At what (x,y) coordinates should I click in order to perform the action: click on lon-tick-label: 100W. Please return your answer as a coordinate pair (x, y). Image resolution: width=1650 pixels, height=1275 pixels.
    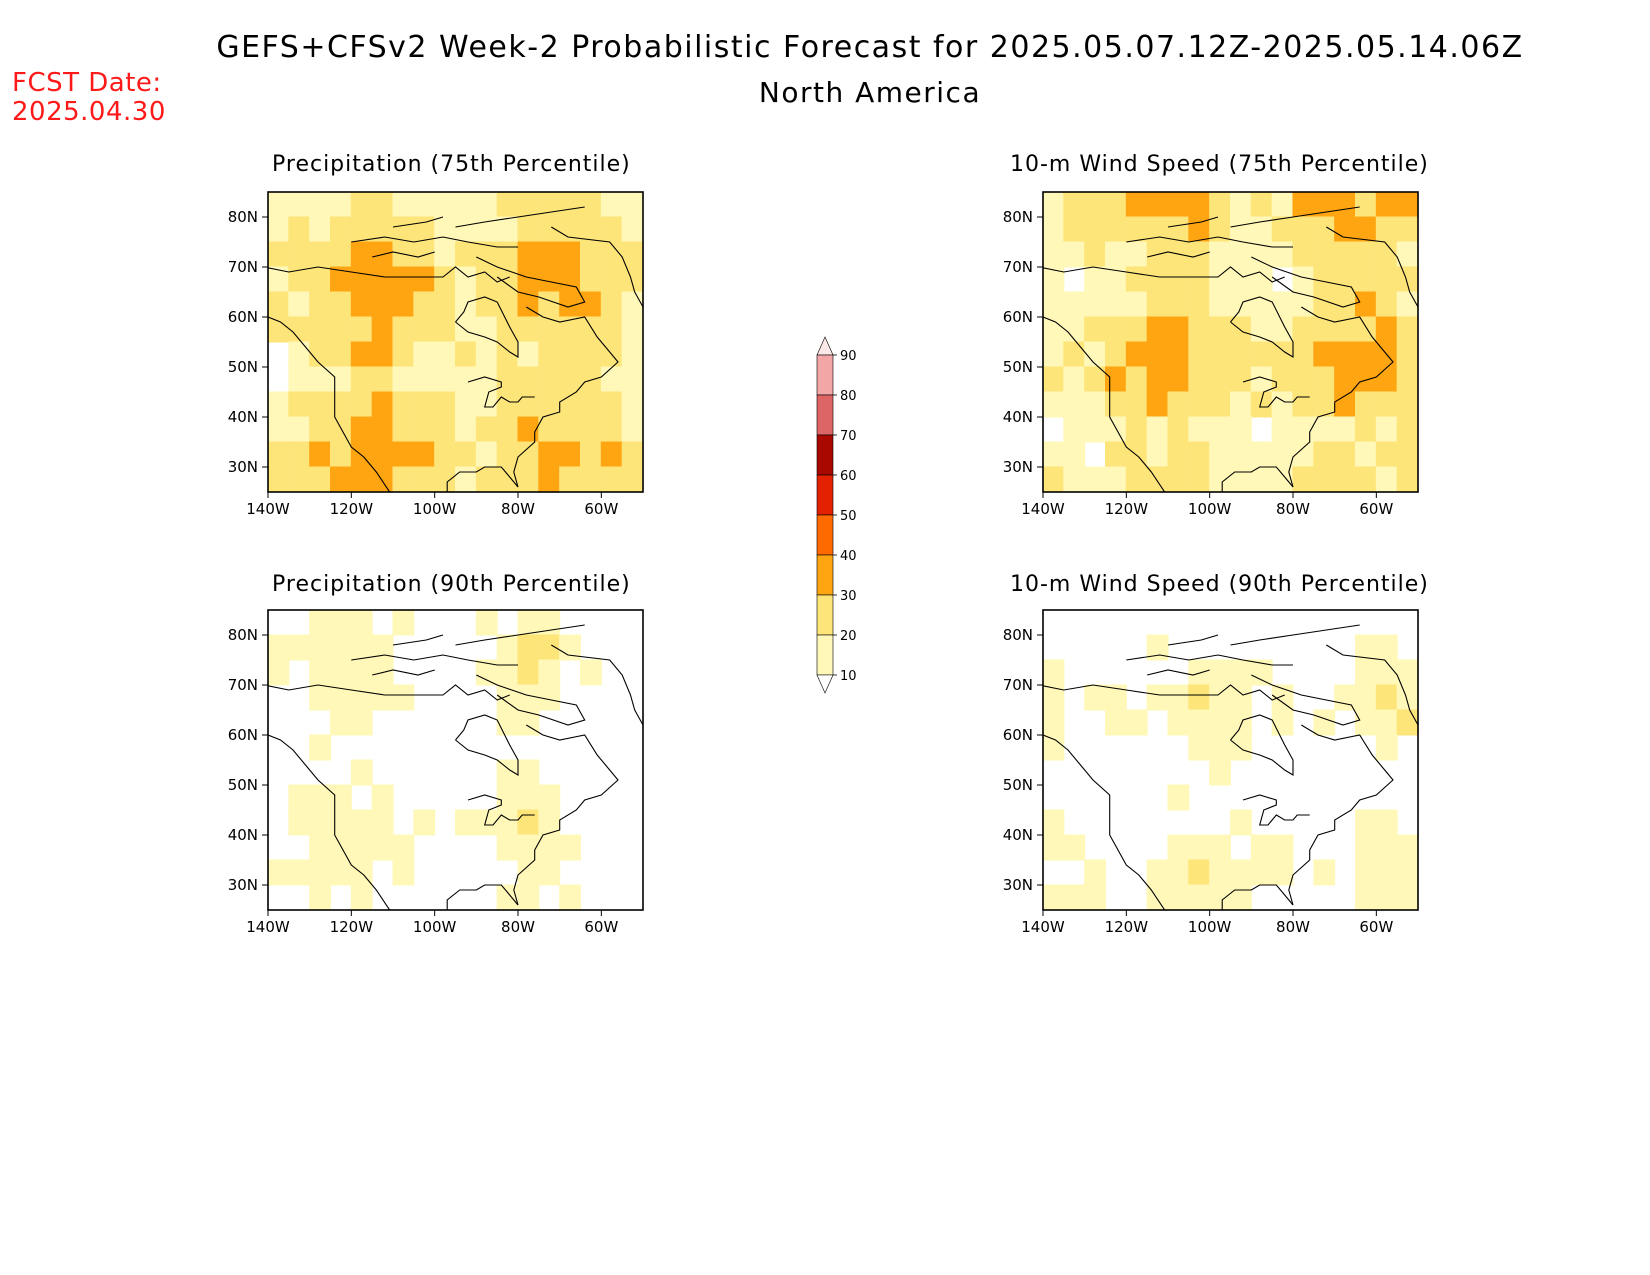
    Looking at the image, I should click on (1210, 509).